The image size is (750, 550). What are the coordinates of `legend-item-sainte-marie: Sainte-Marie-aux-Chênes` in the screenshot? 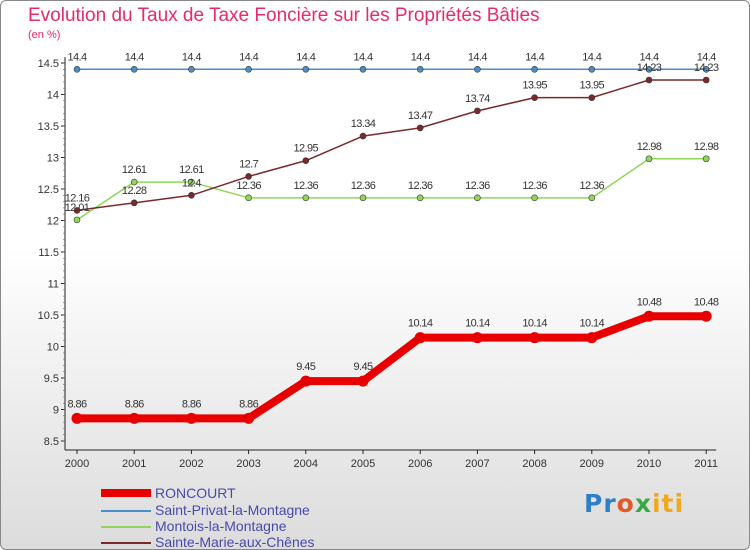 It's located at (231, 542).